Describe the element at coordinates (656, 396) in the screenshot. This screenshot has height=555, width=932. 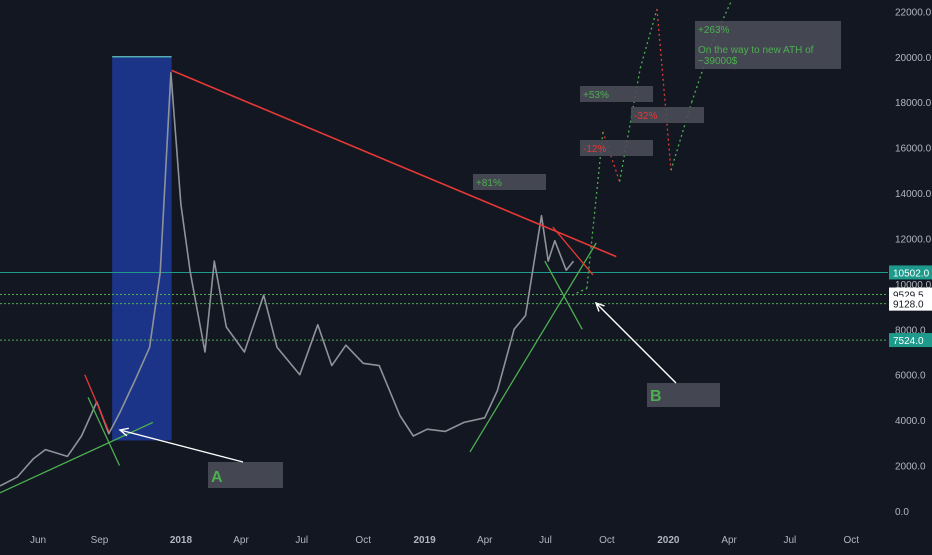
I see `callout-label-b: B` at that location.